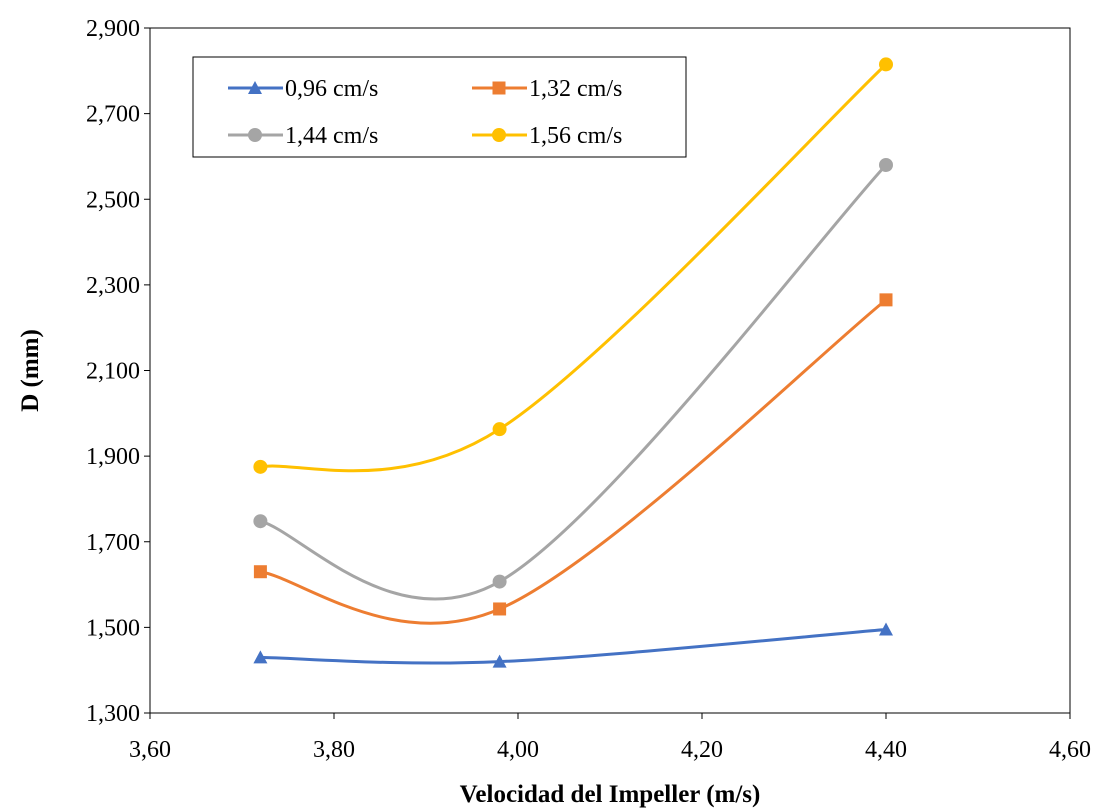 Image resolution: width=1098 pixels, height=812 pixels. What do you see at coordinates (113, 200) in the screenshot?
I see `y-tick-label: 2,500` at bounding box center [113, 200].